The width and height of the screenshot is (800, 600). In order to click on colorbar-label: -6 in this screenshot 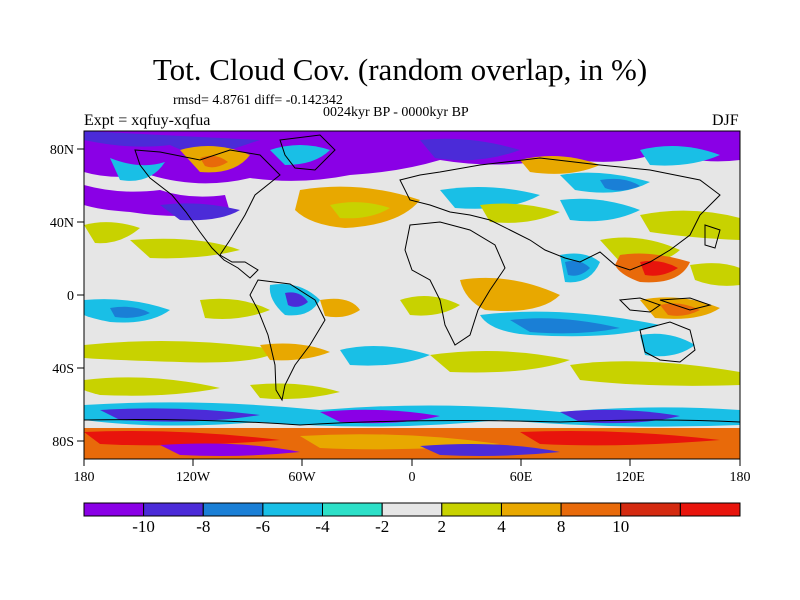, I will do `click(262, 526)`.